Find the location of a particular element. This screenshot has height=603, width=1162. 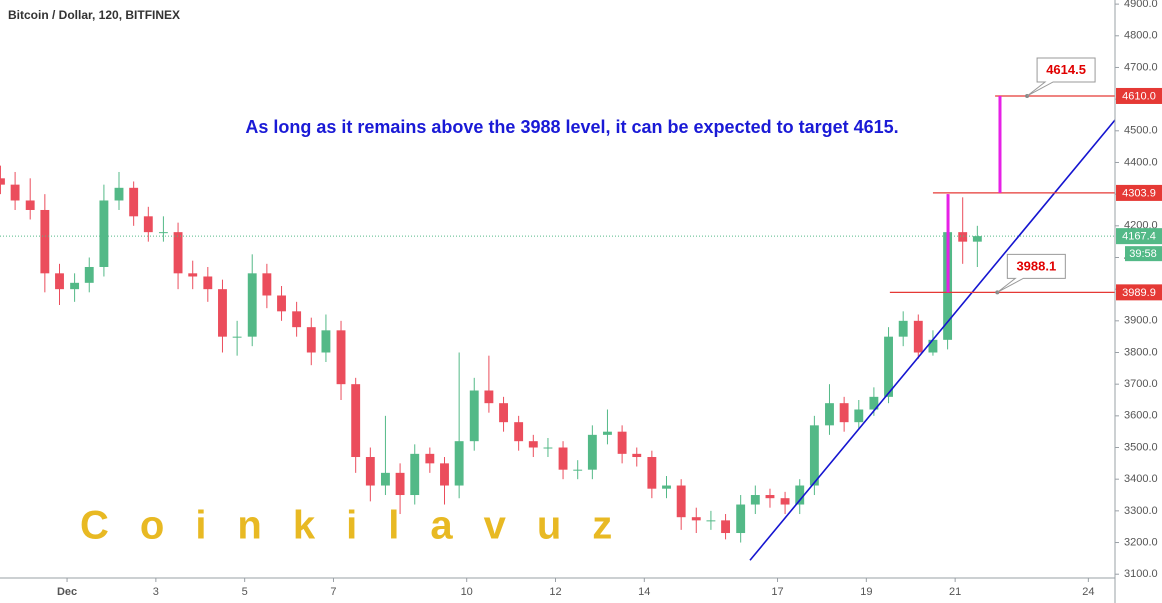

callout-box is located at coordinates (1031, 273).